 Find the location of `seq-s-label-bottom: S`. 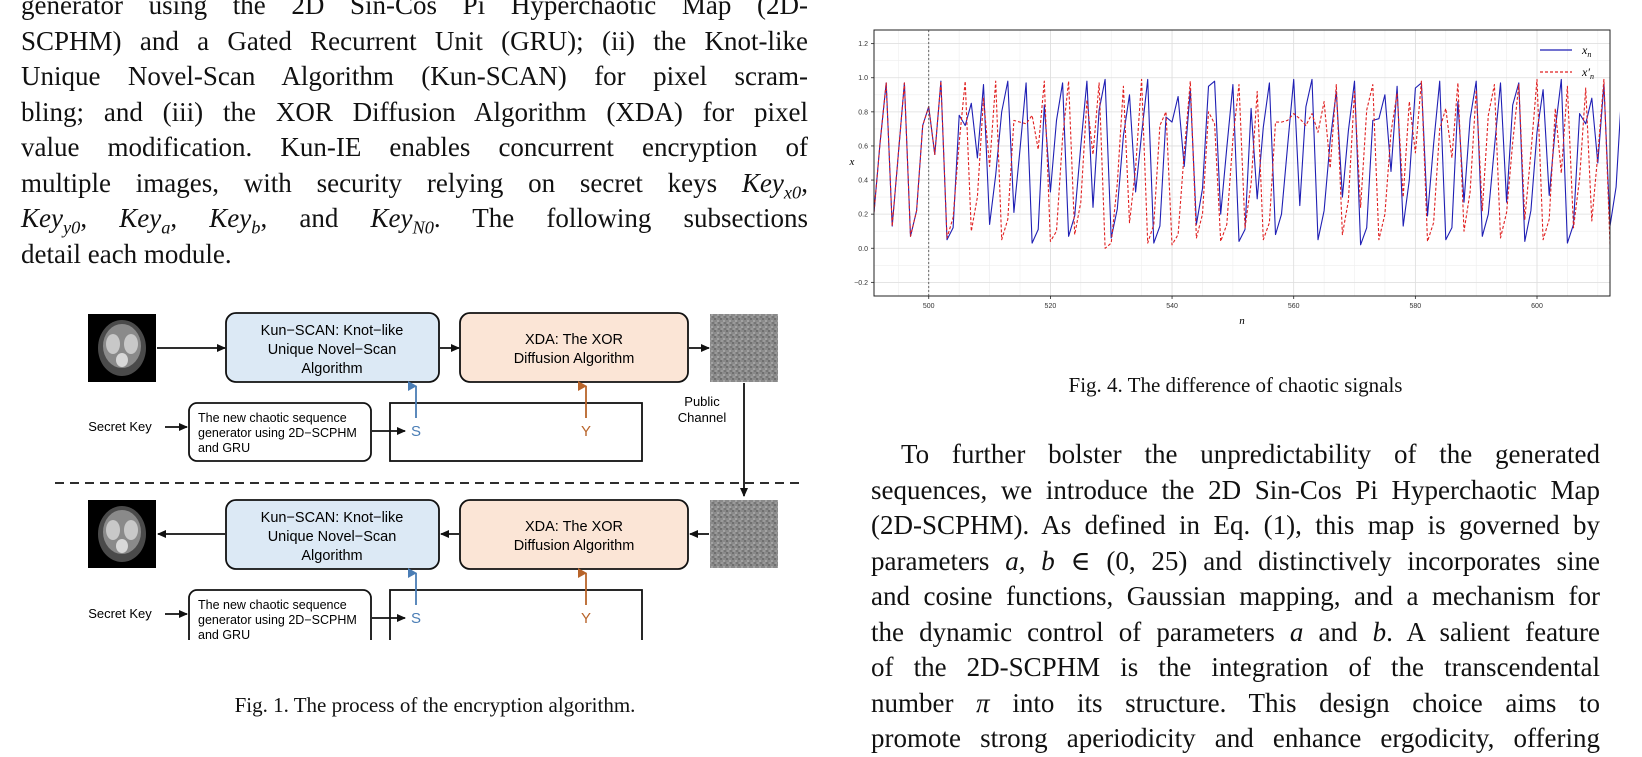

seq-s-label-bottom: S is located at coordinates (416, 618).